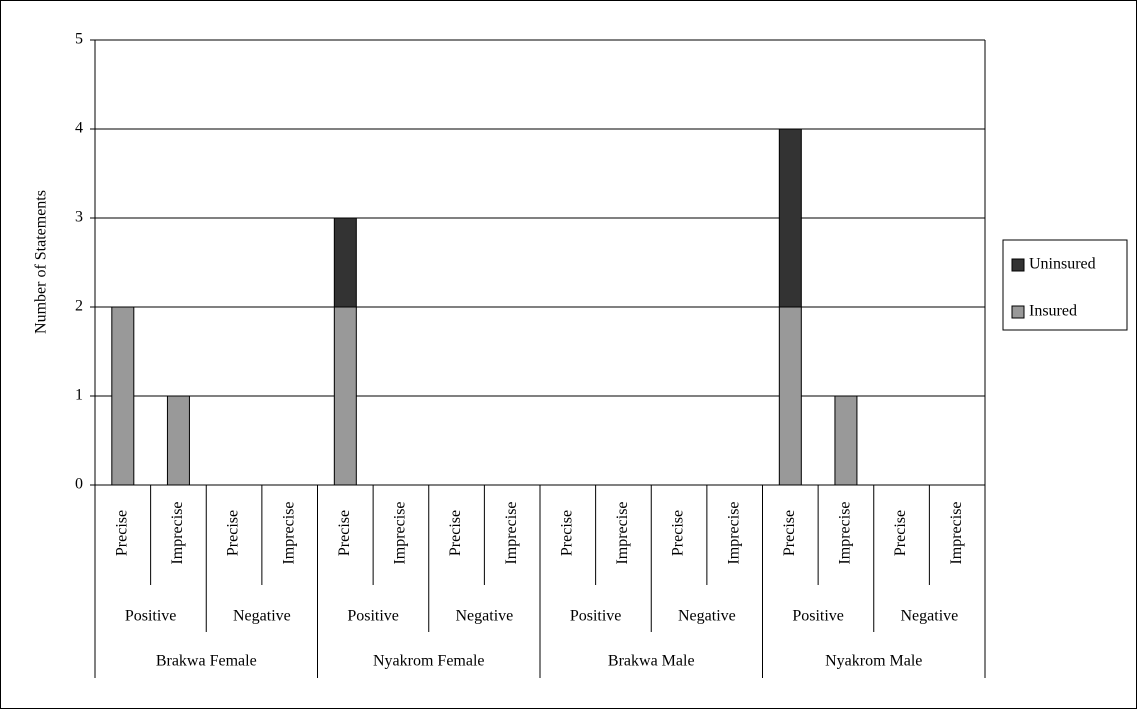  Describe the element at coordinates (79, 306) in the screenshot. I see `y-tick-label: 2` at that location.